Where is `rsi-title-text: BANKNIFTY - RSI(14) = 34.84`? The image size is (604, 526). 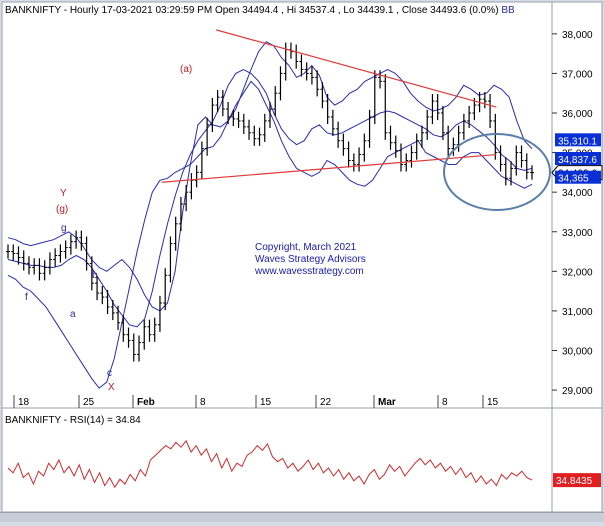
rsi-title-text: BANKNIFTY - RSI(14) = 34.84 is located at coordinates (73, 420).